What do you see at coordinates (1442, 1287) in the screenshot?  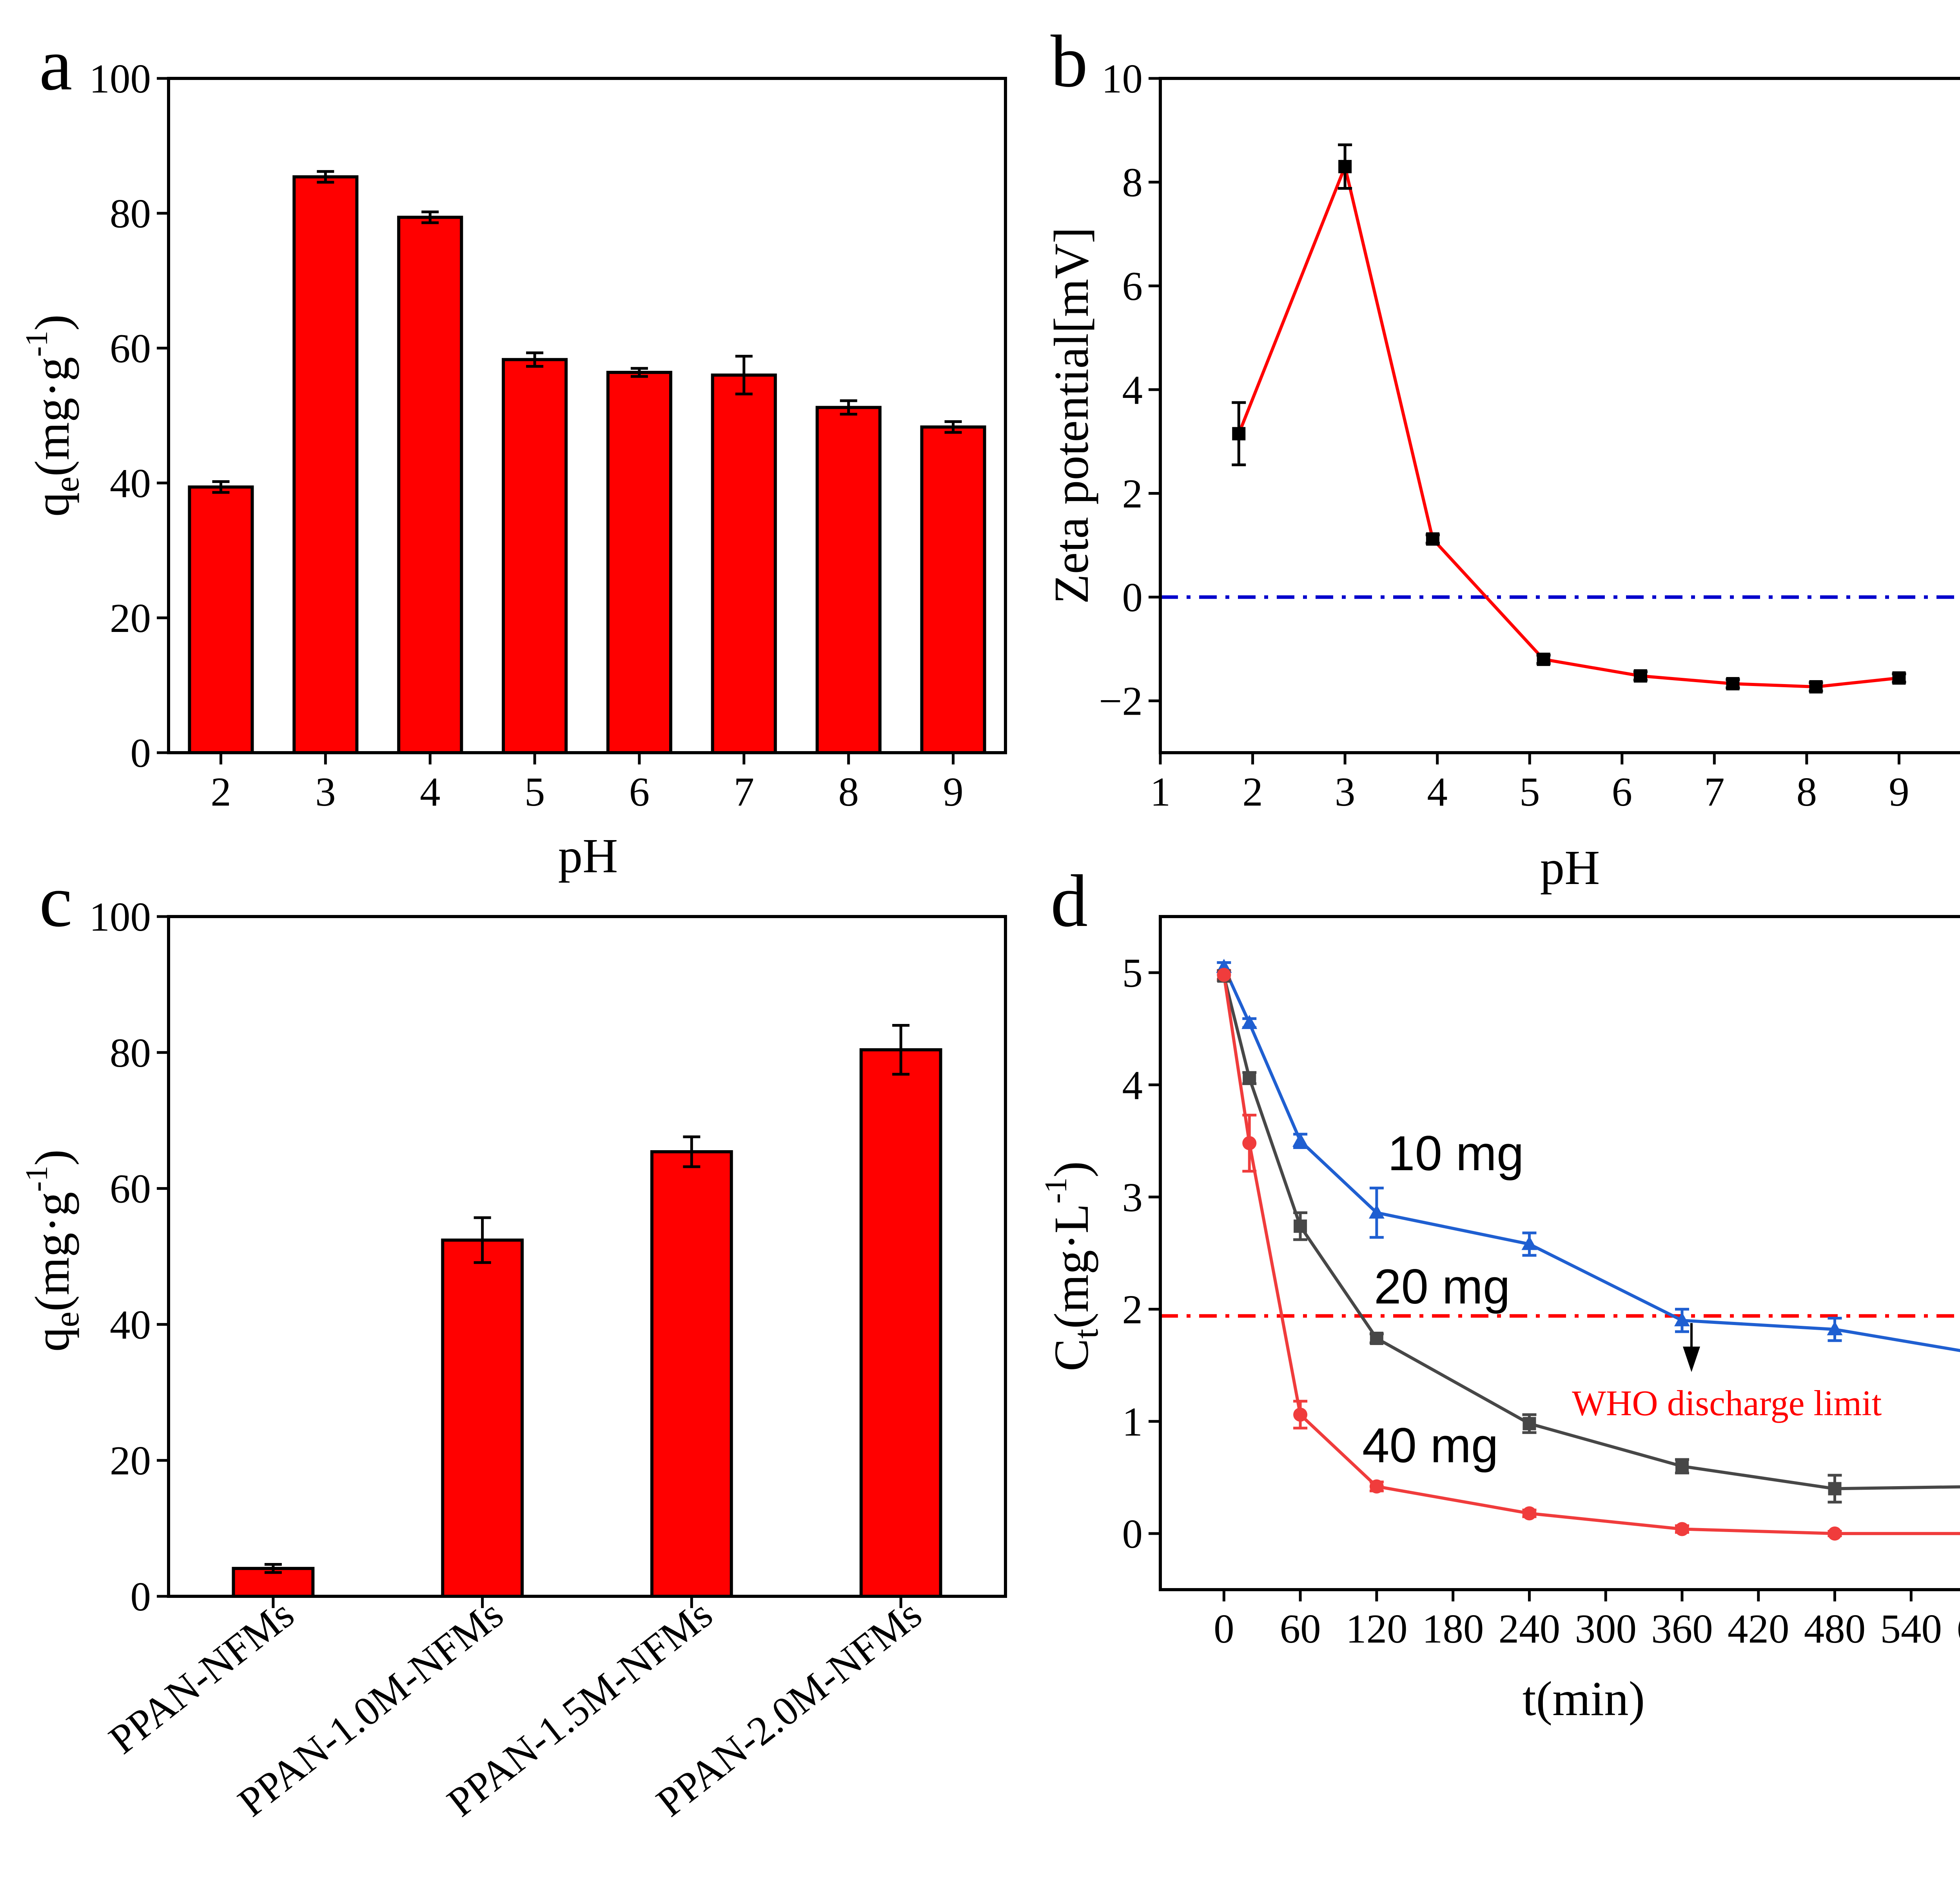 I see `annotation-20mg: 20 mg` at bounding box center [1442, 1287].